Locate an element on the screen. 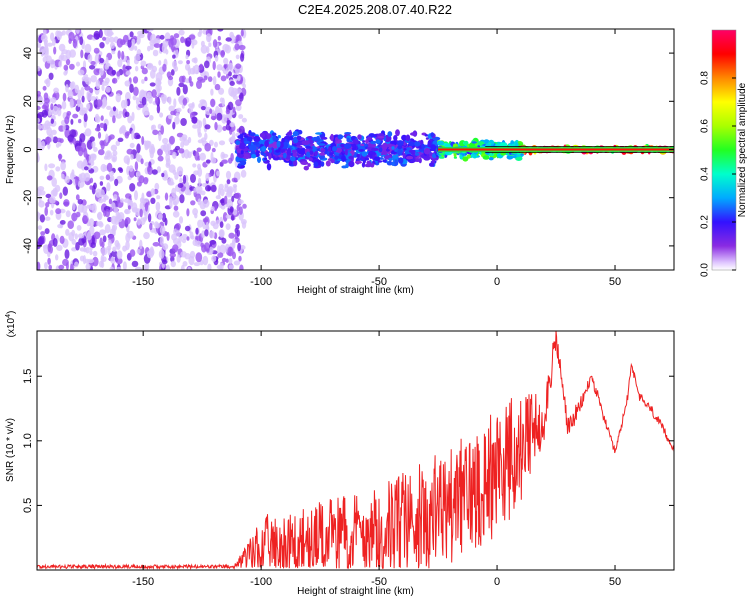 This screenshot has width=750, height=600. colorbar-label: Normalized spectral amplitude is located at coordinates (742, 149).